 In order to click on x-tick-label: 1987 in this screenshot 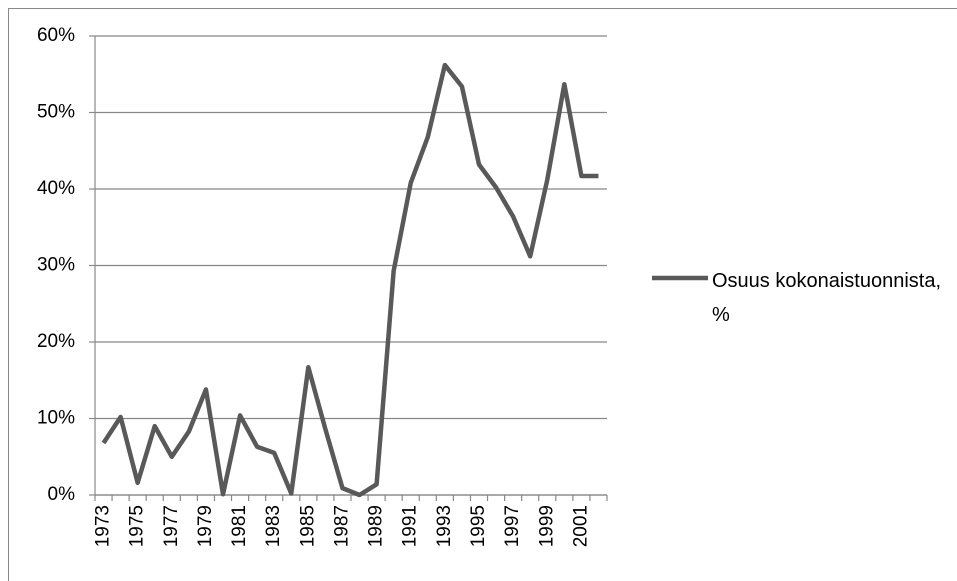, I will do `click(341, 526)`.